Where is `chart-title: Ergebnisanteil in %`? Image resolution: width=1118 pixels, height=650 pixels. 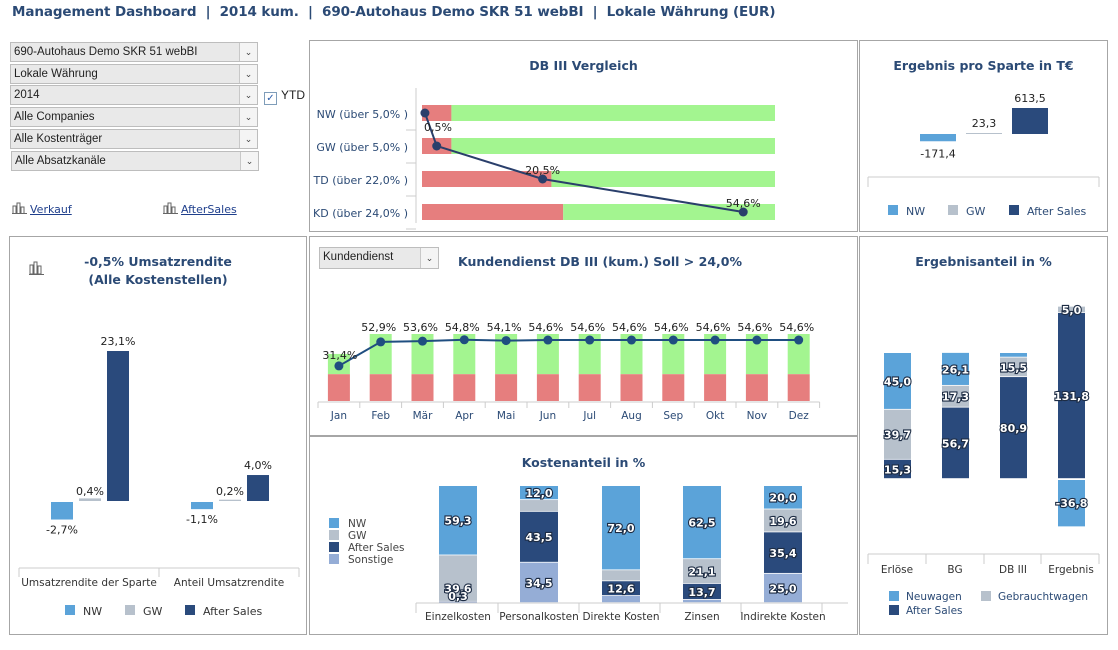
chart-title: Ergebnisanteil in % is located at coordinates (983, 261).